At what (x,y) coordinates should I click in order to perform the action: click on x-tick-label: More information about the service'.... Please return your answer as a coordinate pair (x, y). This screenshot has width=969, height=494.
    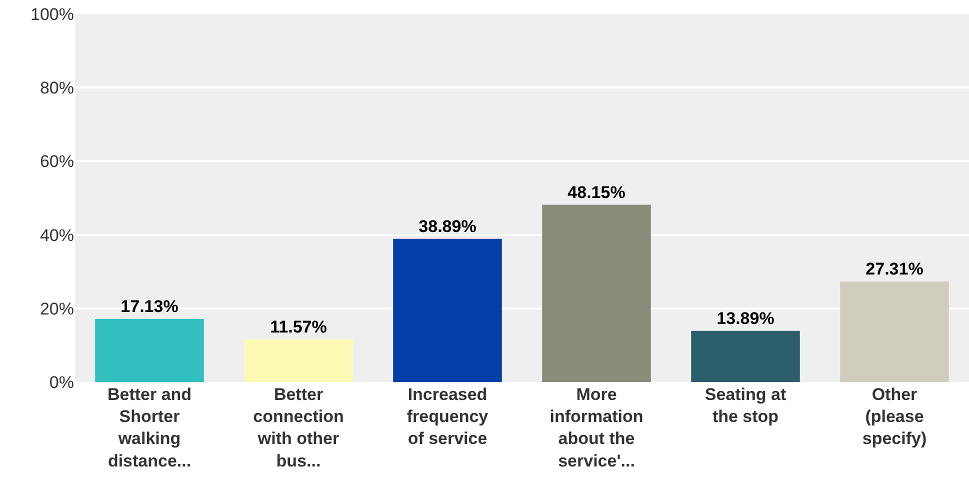
    Looking at the image, I should click on (597, 427).